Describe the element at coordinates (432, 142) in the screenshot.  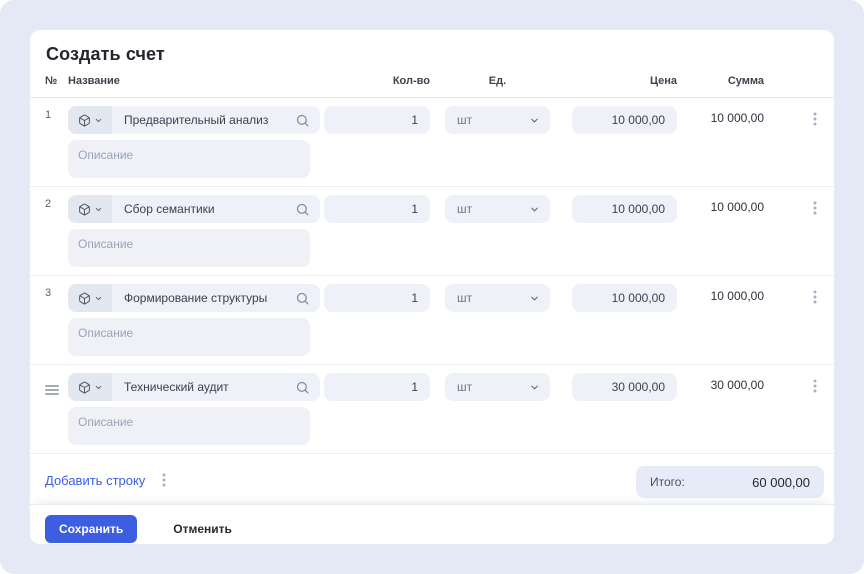
I see `table-row: 1 шт` at that location.